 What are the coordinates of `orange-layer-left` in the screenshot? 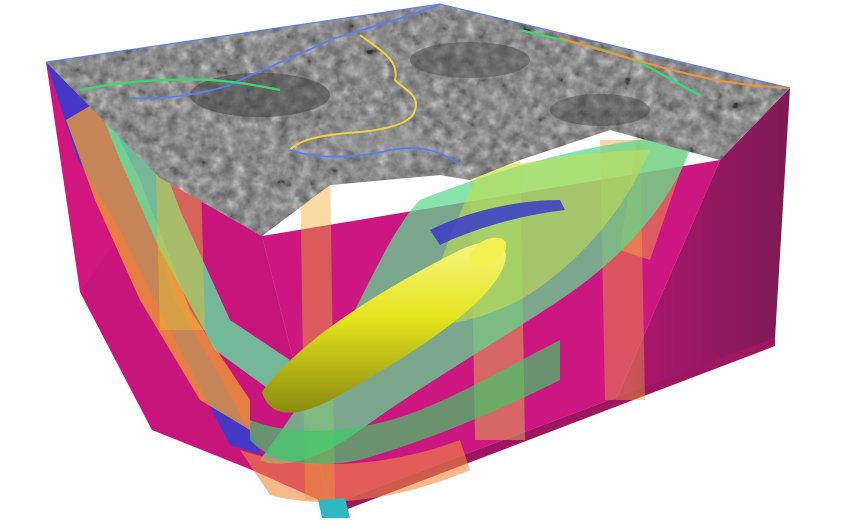 It's located at (158, 265).